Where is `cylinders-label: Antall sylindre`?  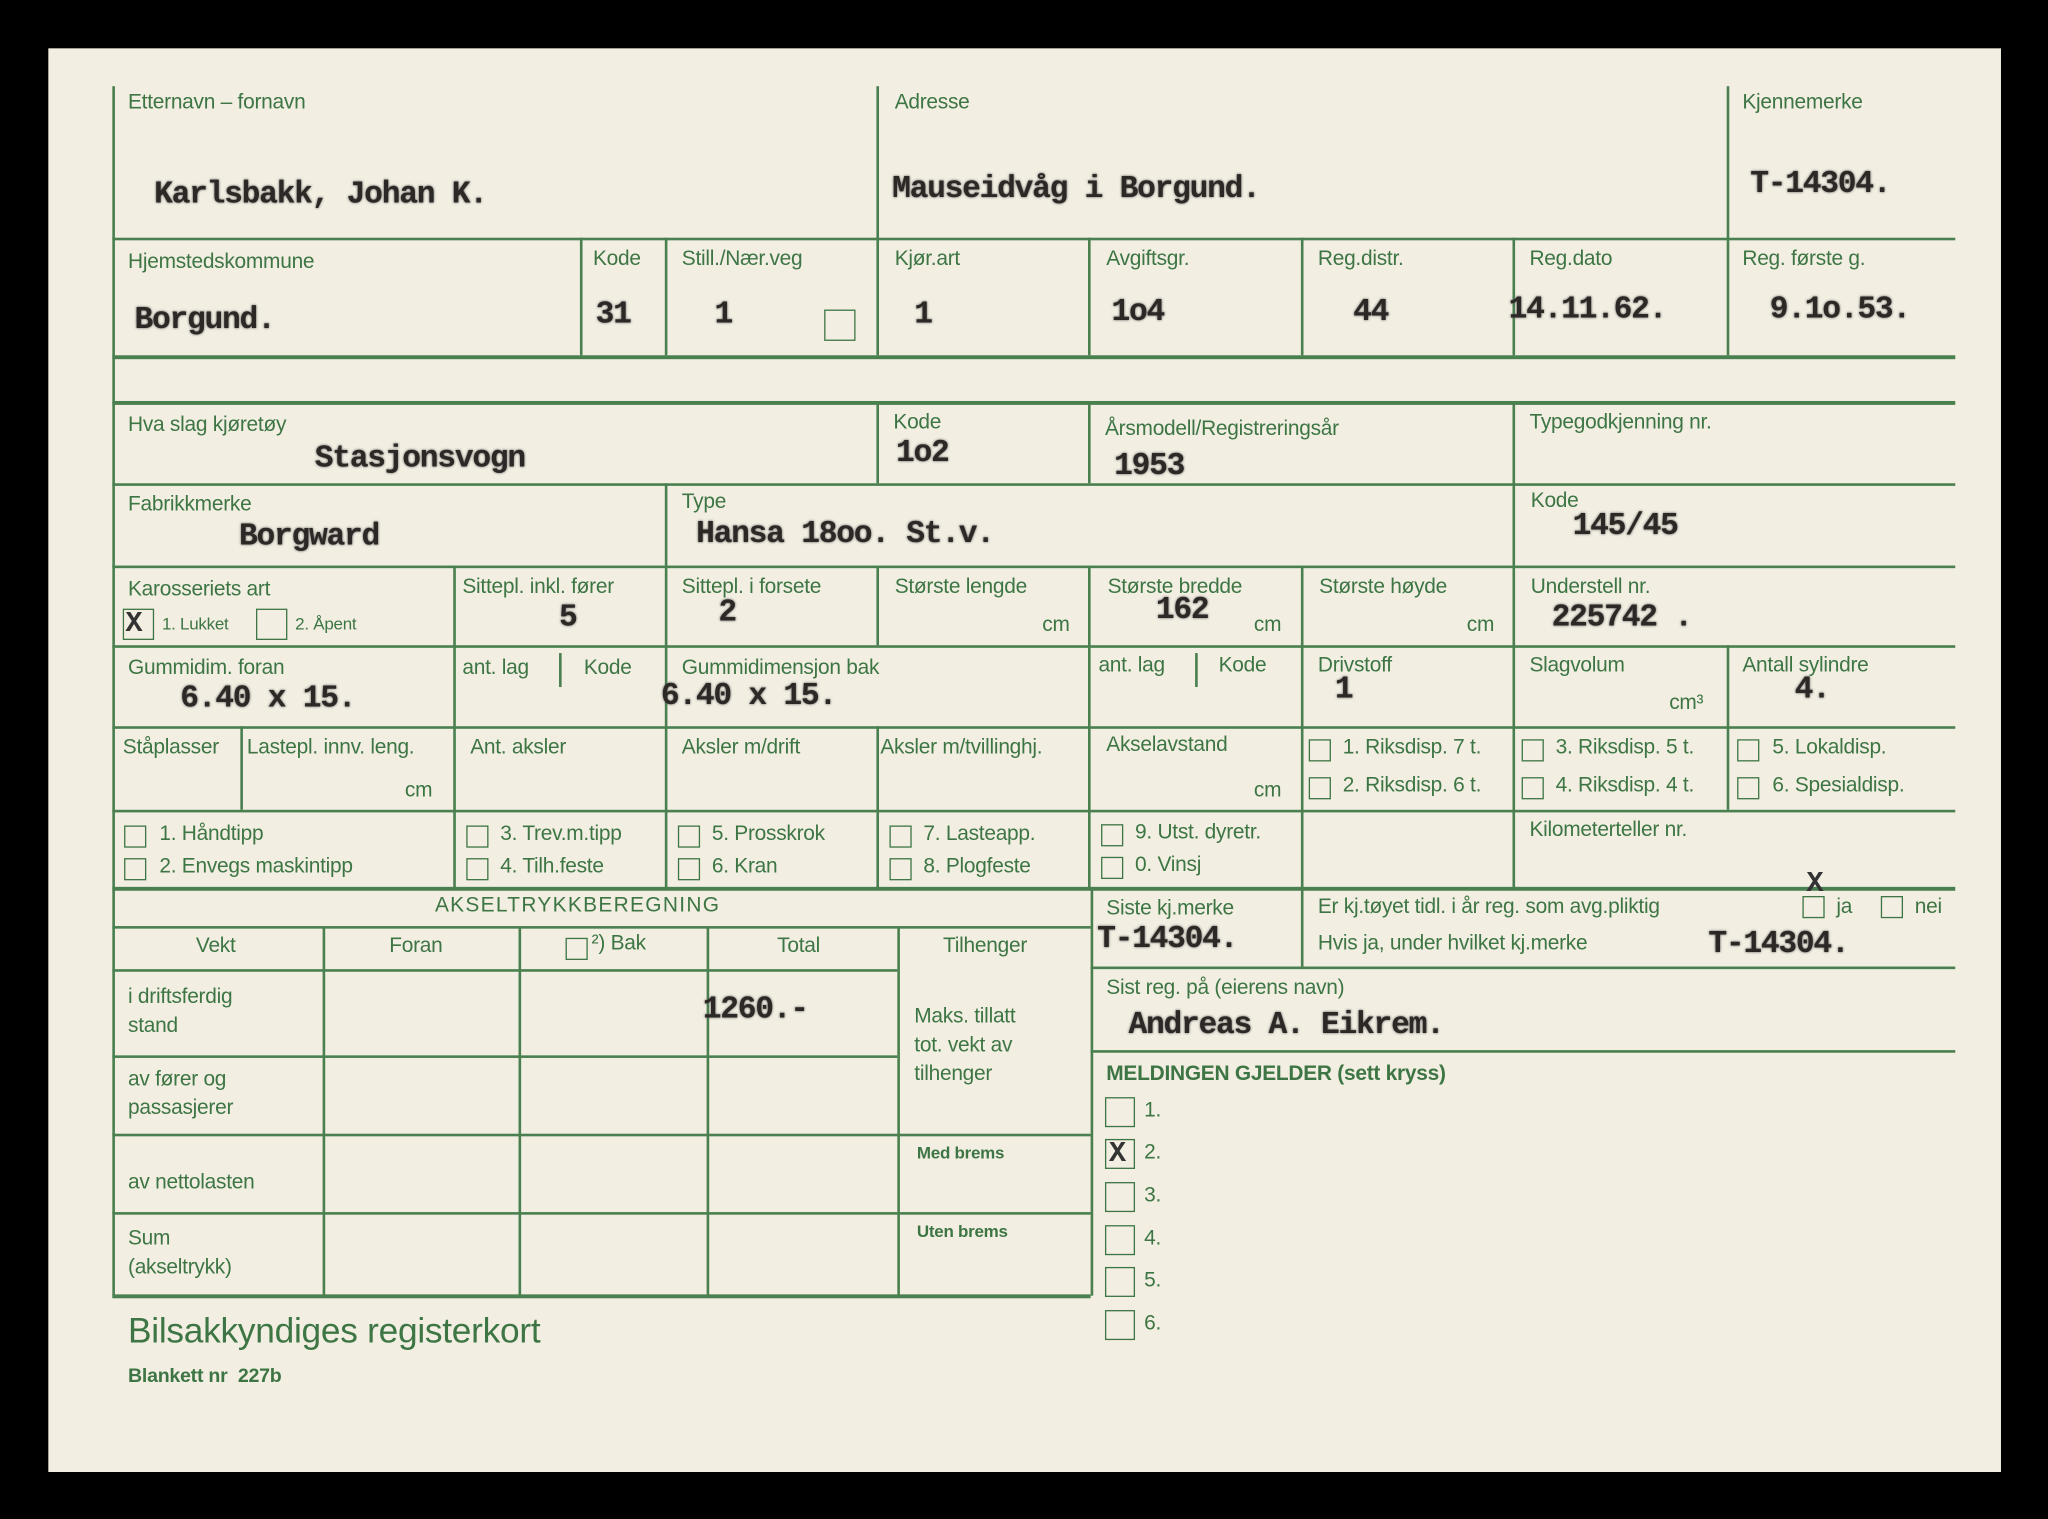 cylinders-label: Antall sylindre is located at coordinates (1805, 665).